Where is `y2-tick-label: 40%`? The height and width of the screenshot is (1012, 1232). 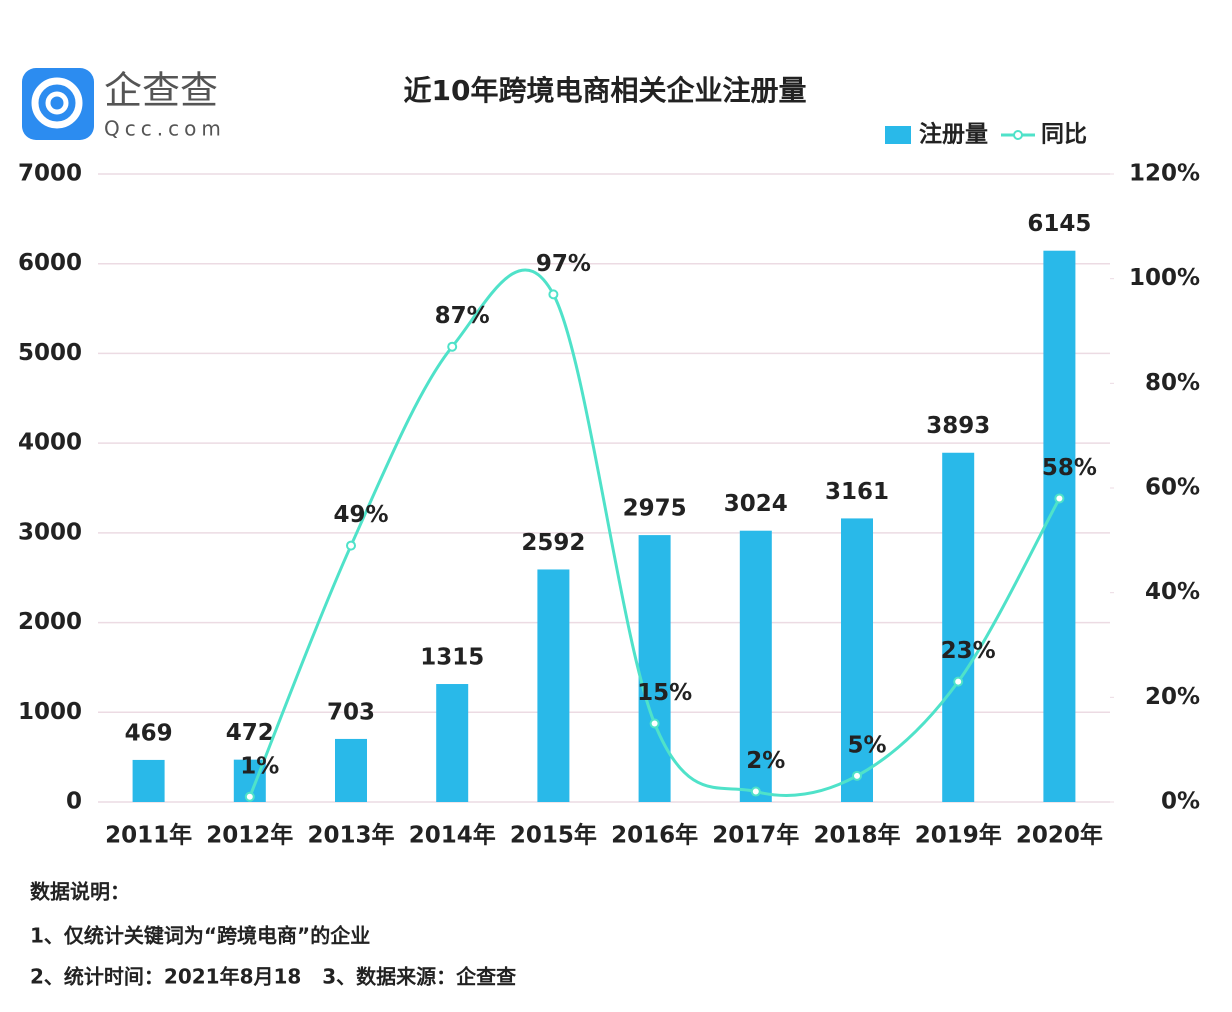 y2-tick-label: 40% is located at coordinates (1172, 592).